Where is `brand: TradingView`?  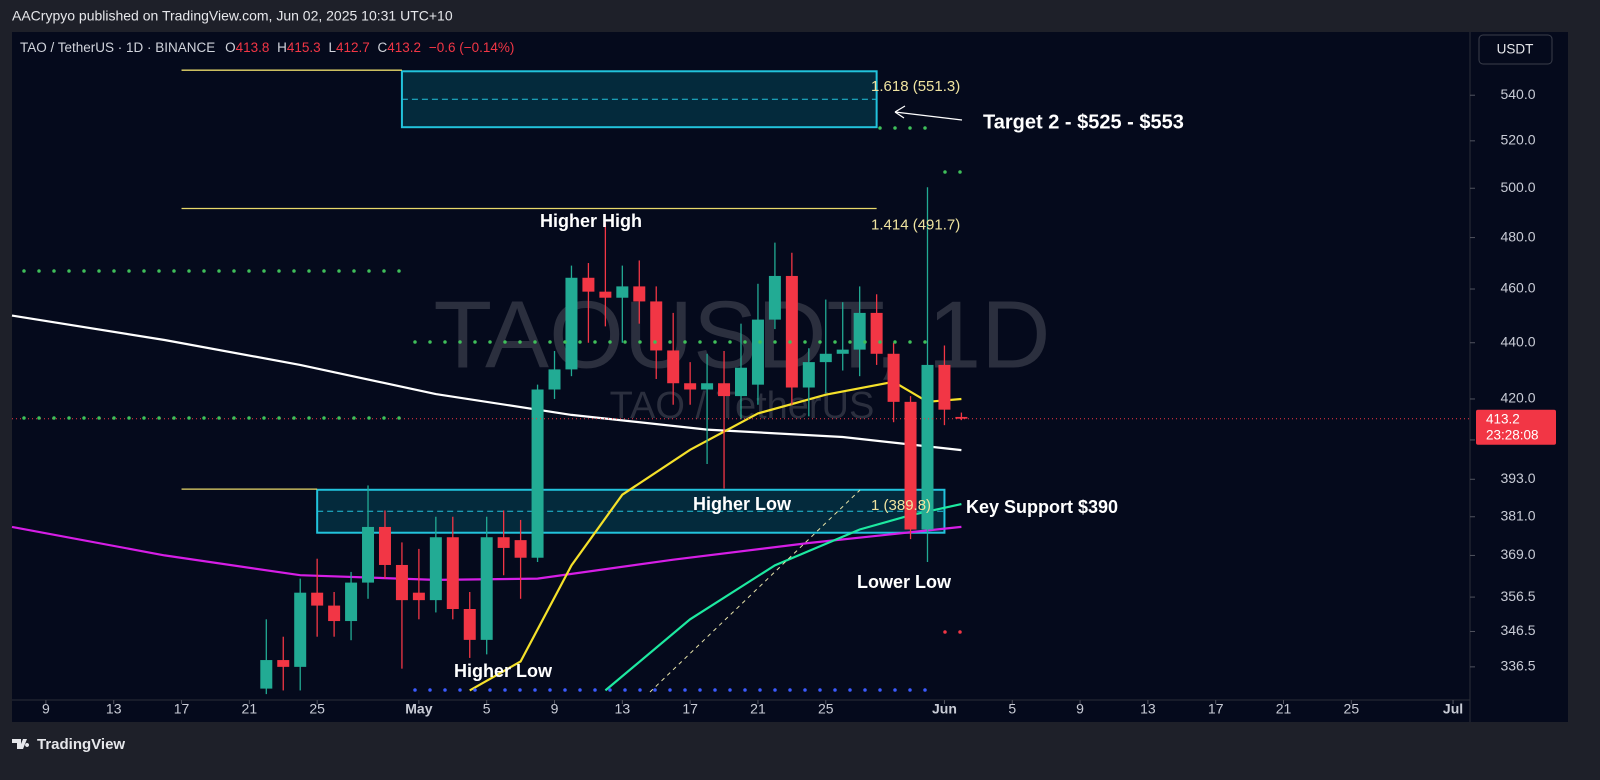
brand: TradingView is located at coordinates (81, 744).